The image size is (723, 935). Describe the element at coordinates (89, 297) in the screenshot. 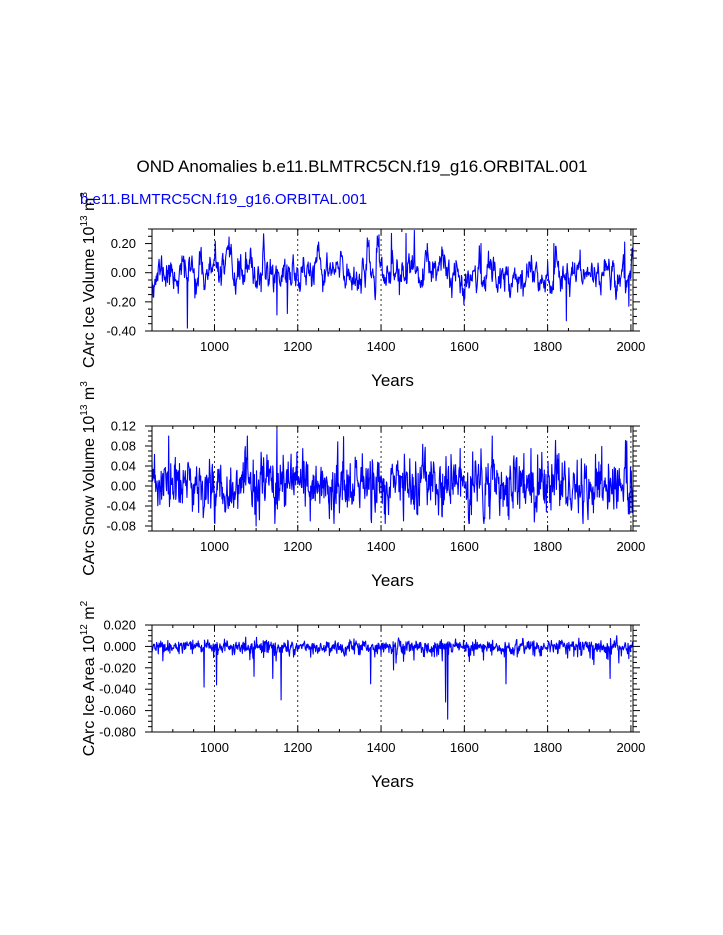

I see `y-axis-label-part-0: CArc Ice Volume 10` at that location.